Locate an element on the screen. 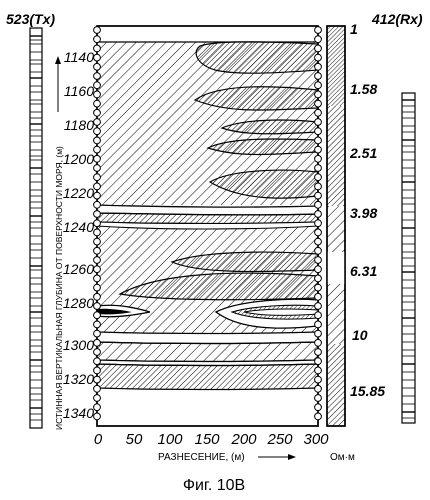 This screenshot has height=500, width=430. figure-caption: Фиг. 10В is located at coordinates (214, 485).